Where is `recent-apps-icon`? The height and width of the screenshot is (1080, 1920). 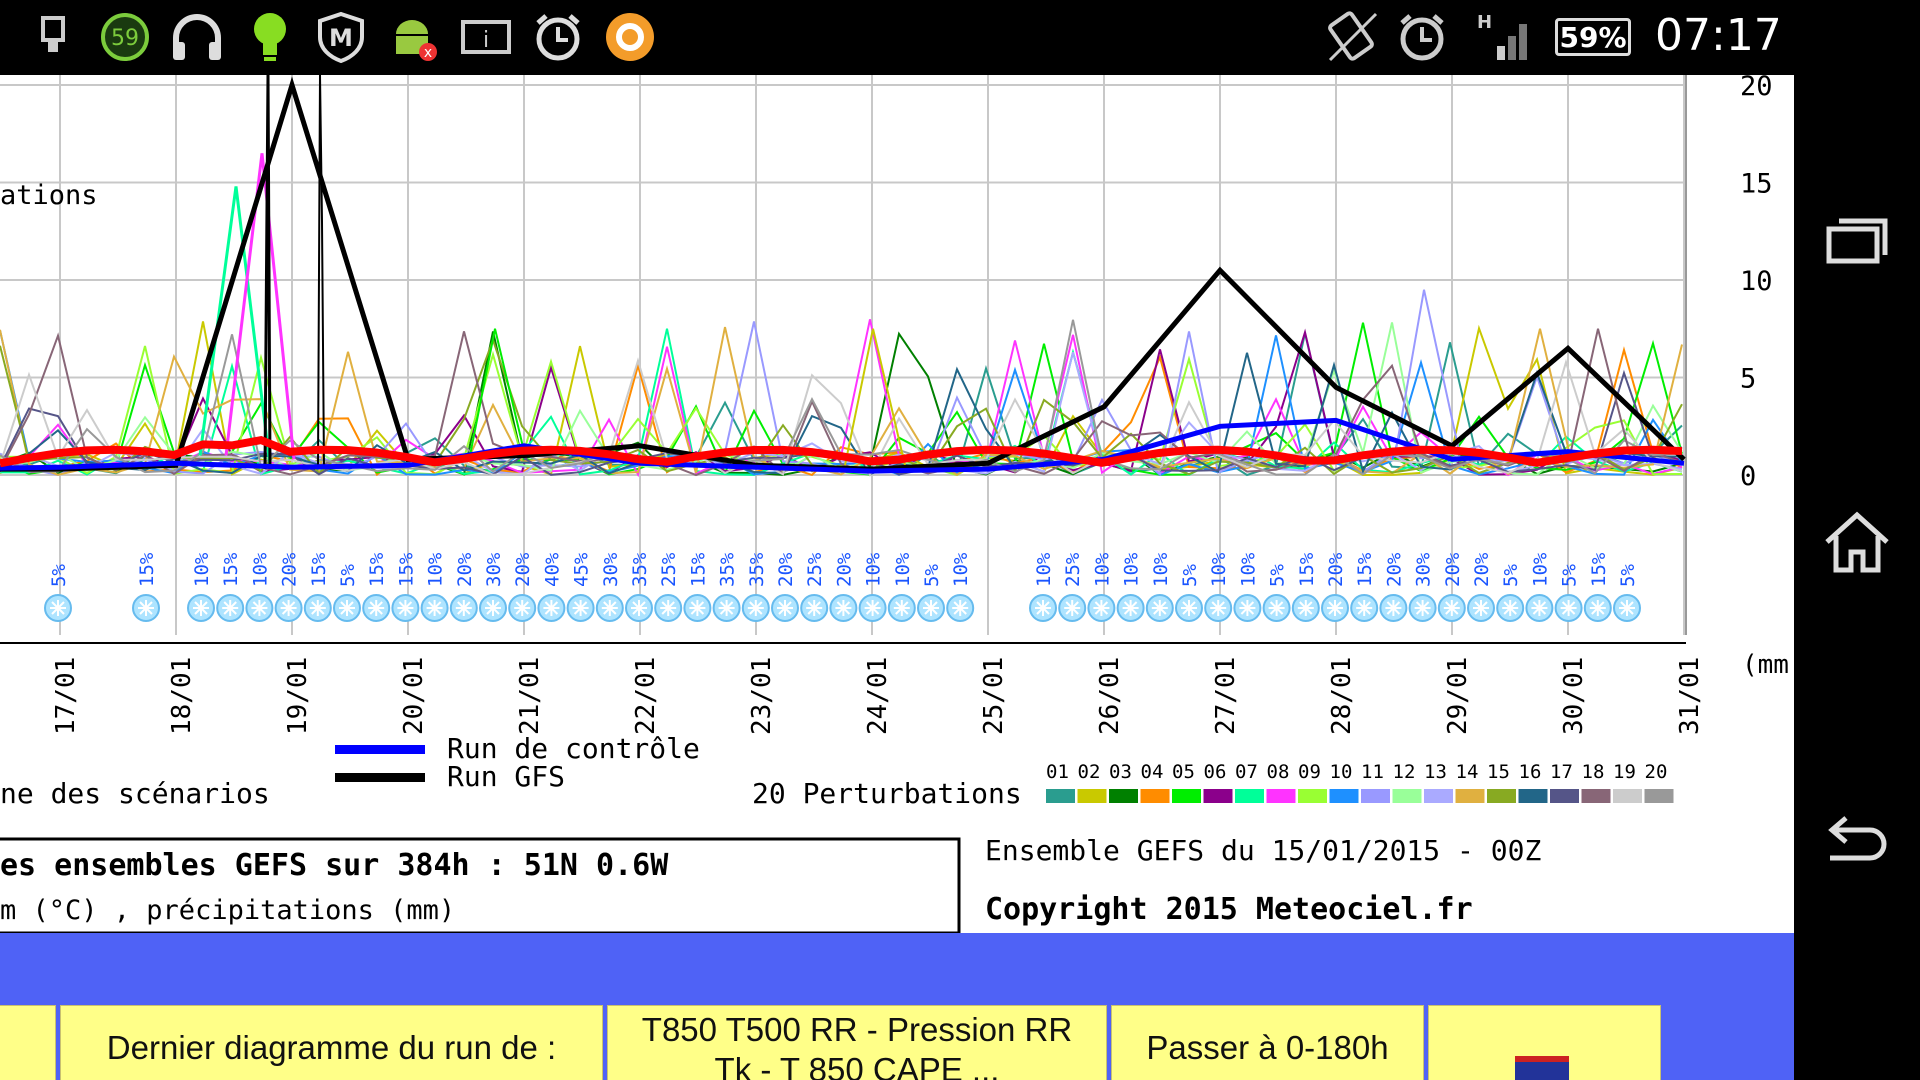 recent-apps-icon is located at coordinates (1857, 240).